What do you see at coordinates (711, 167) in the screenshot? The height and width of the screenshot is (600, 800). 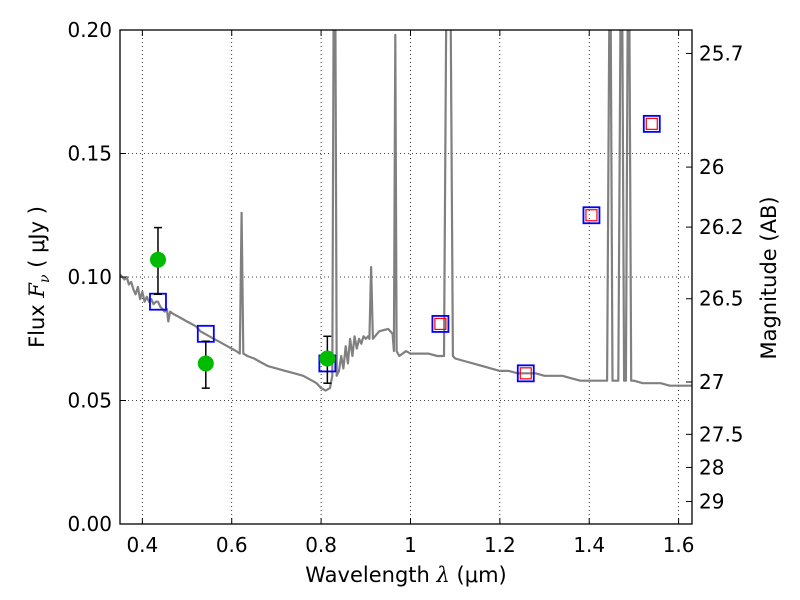 I see `right-tick-label: 26` at bounding box center [711, 167].